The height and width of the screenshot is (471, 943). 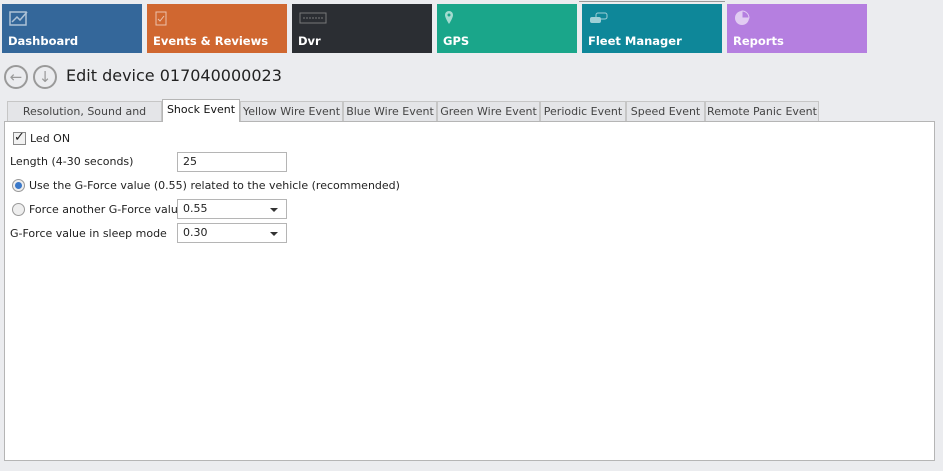 What do you see at coordinates (362, 28) in the screenshot?
I see `tile-dvr: Dvr` at bounding box center [362, 28].